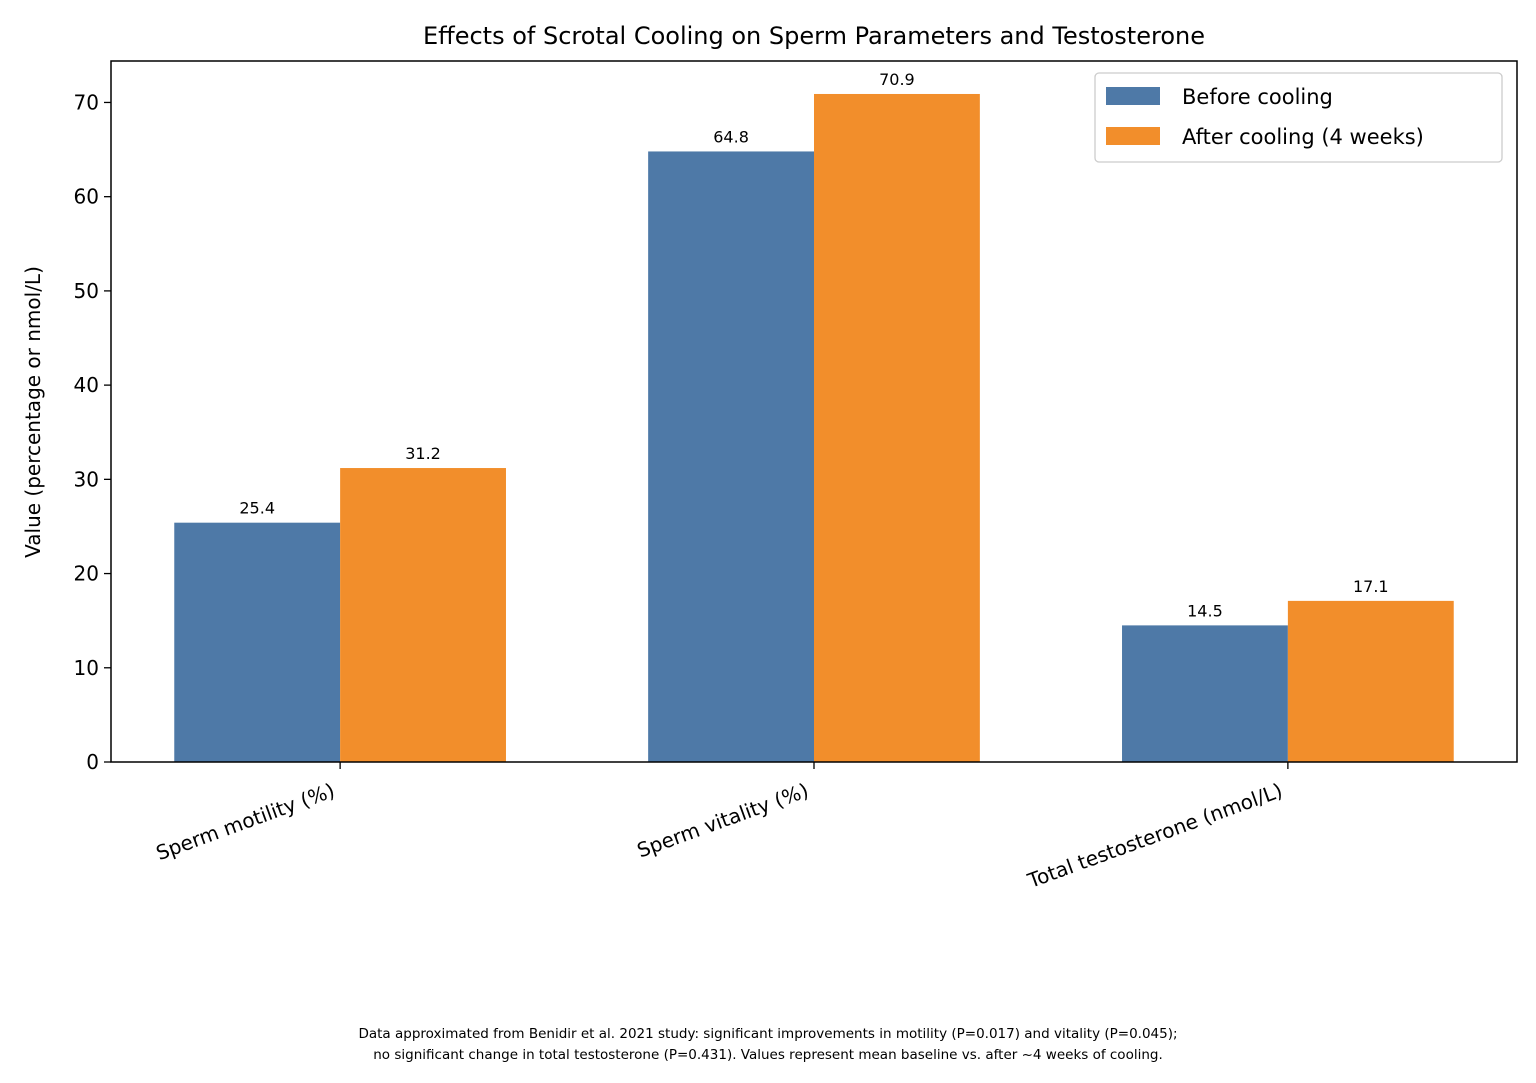 The height and width of the screenshot is (1083, 1536). I want to click on x-tick-label: Total testosterone (nmol/L), so click(1155, 835).